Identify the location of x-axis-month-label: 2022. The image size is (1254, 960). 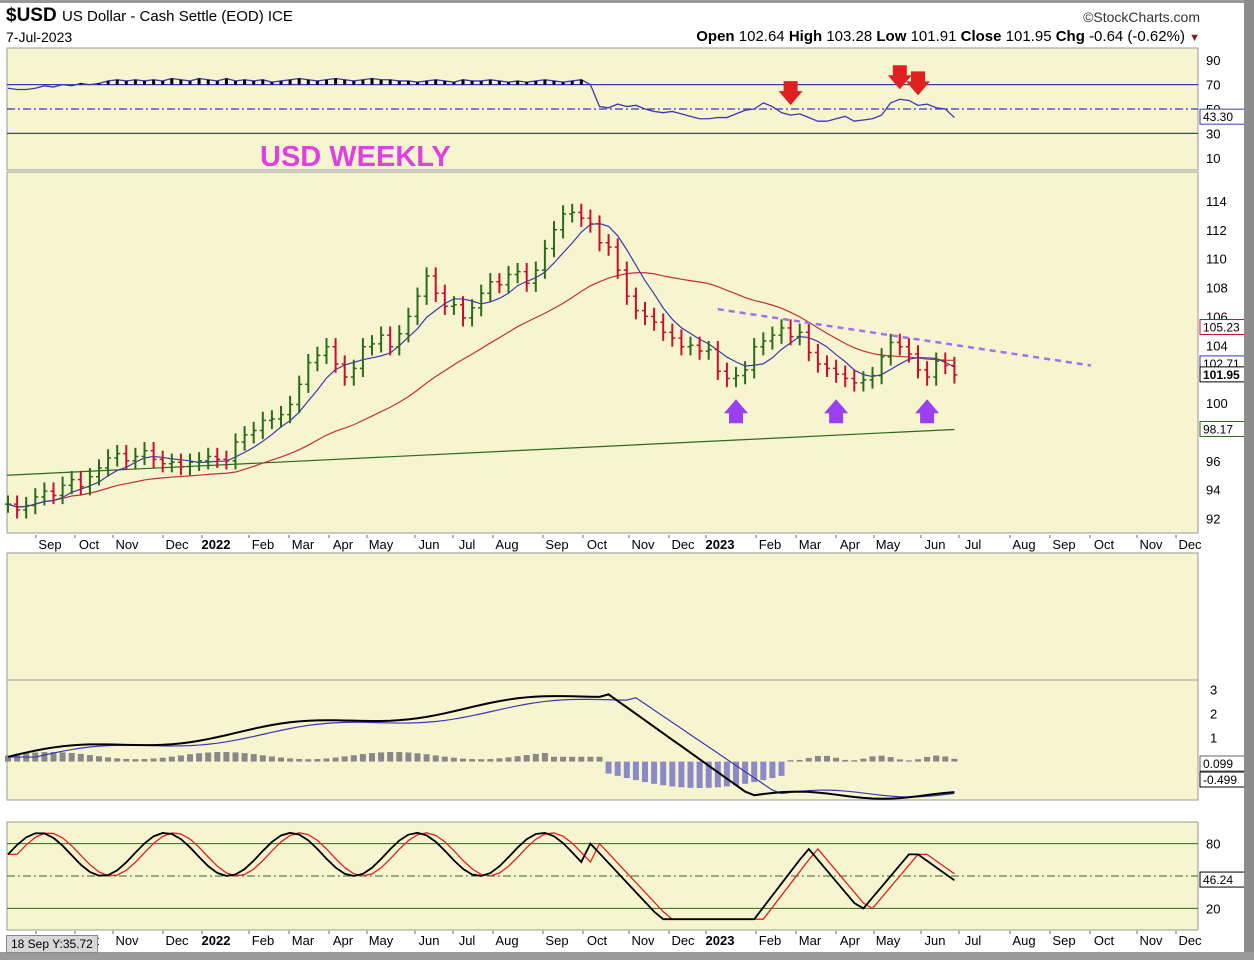
(216, 940).